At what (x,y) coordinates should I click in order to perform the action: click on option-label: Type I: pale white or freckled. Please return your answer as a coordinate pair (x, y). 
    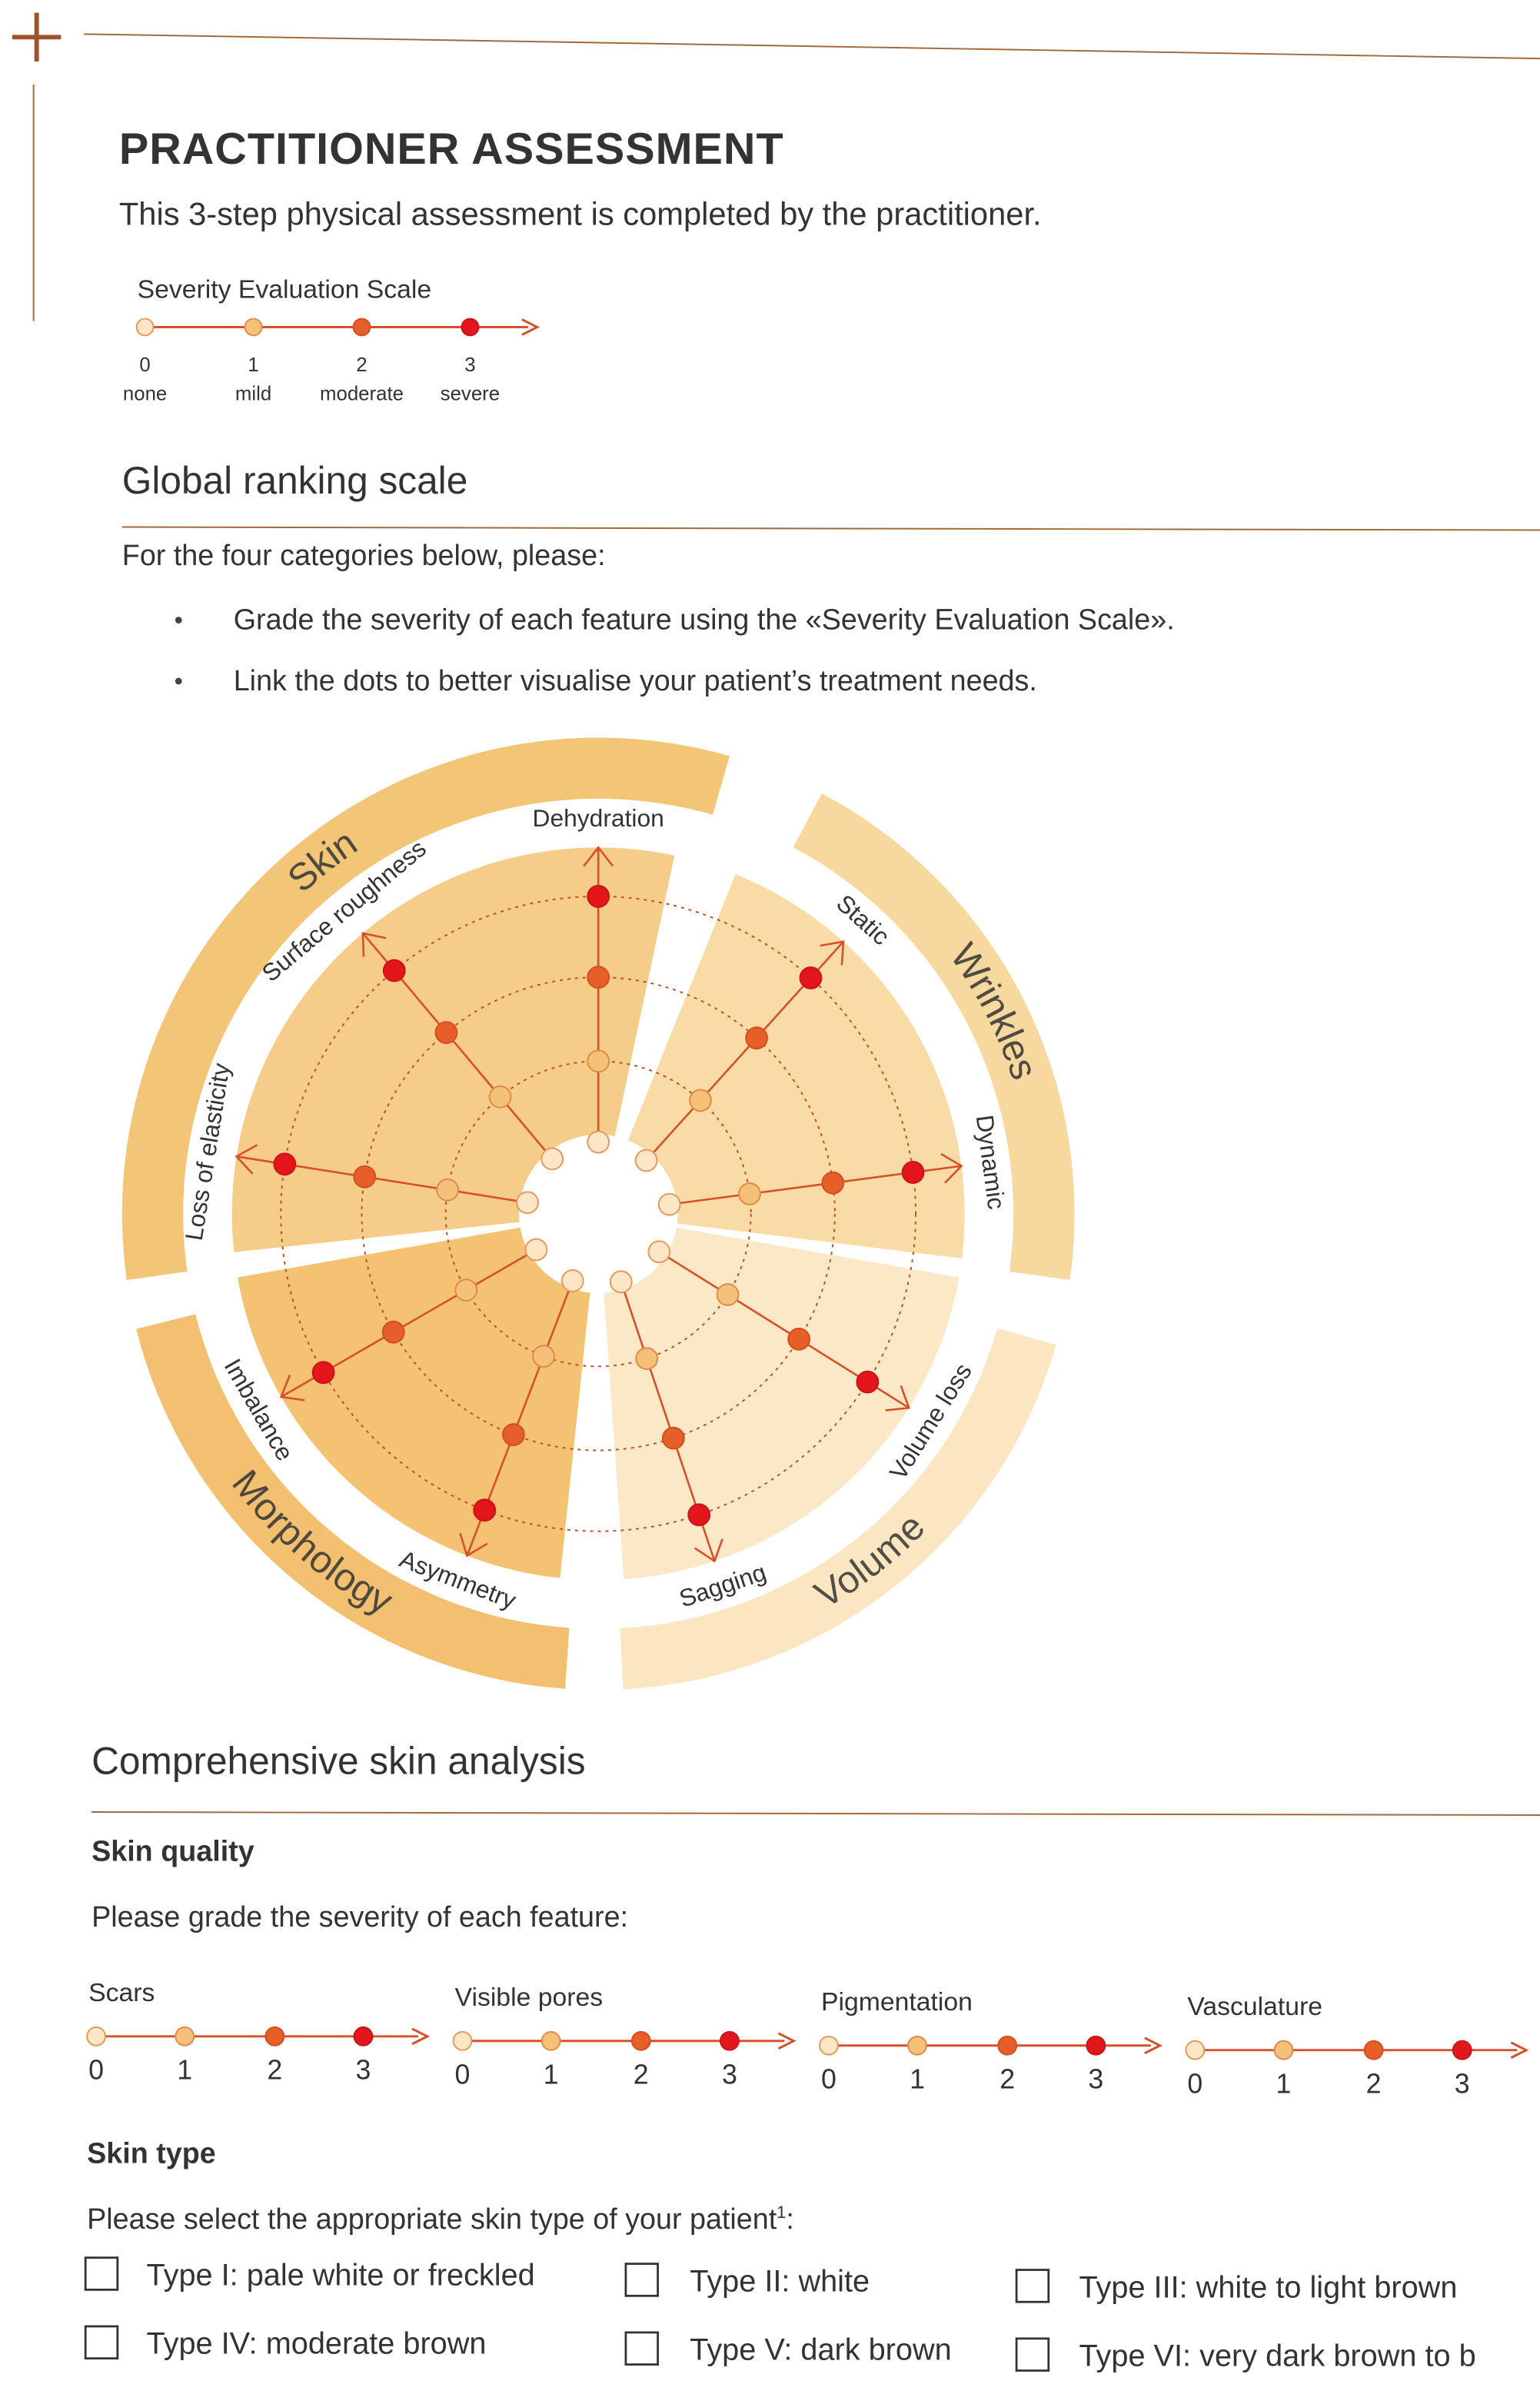
    Looking at the image, I should click on (341, 2275).